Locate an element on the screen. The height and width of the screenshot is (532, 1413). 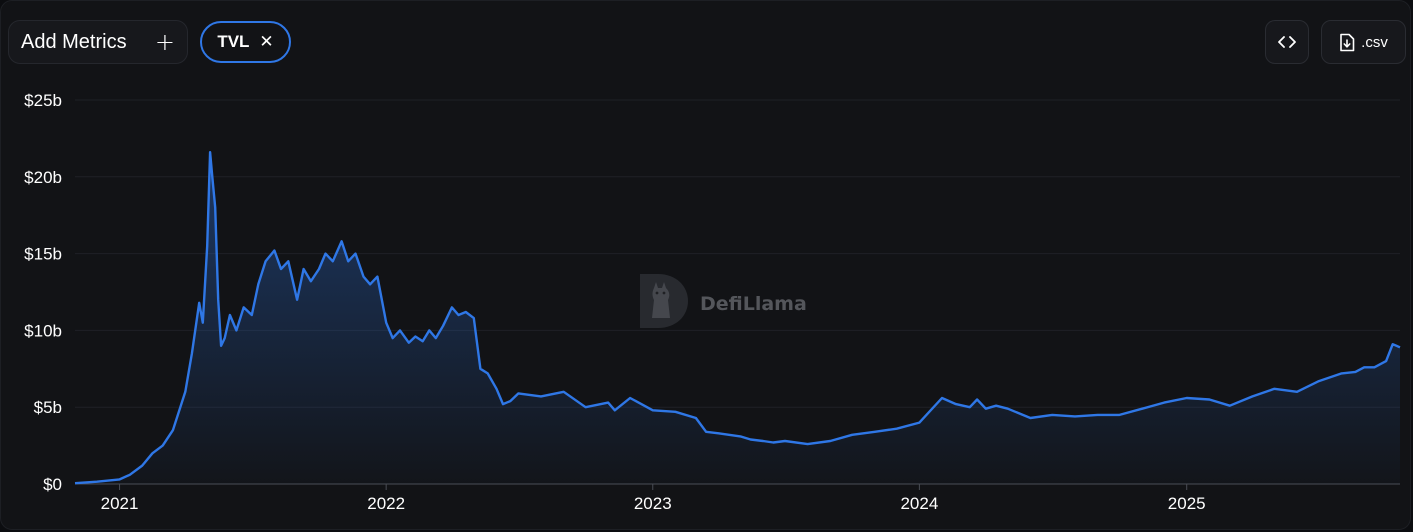
file-download-icon is located at coordinates (1347, 42).